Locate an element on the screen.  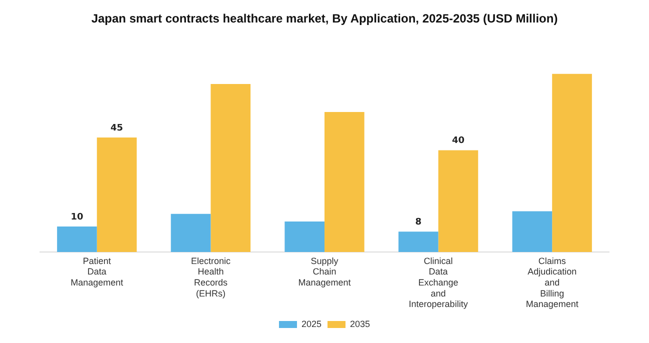
legend-label: 2035 is located at coordinates (360, 323).